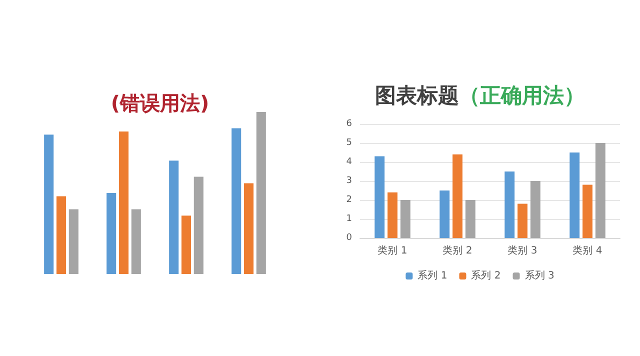 This screenshot has width=640, height=356. Describe the element at coordinates (349, 143) in the screenshot. I see `y-tick-label: 5` at that location.